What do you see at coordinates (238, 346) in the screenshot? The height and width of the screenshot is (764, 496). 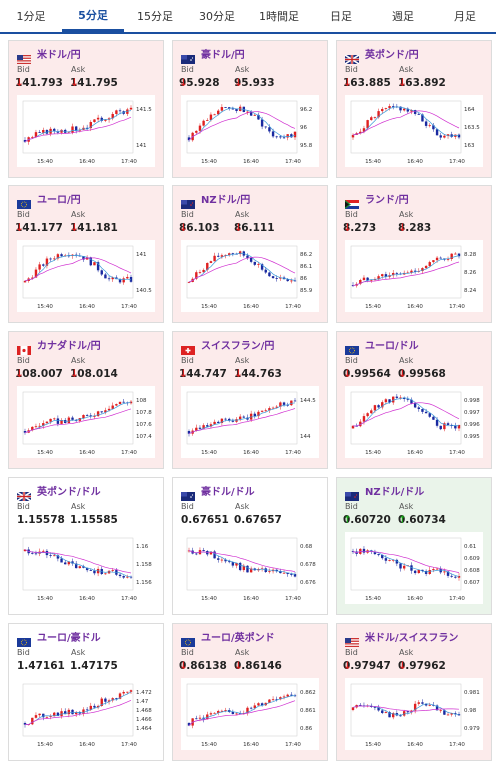 I see `pair-name: スイスフラン/円` at bounding box center [238, 346].